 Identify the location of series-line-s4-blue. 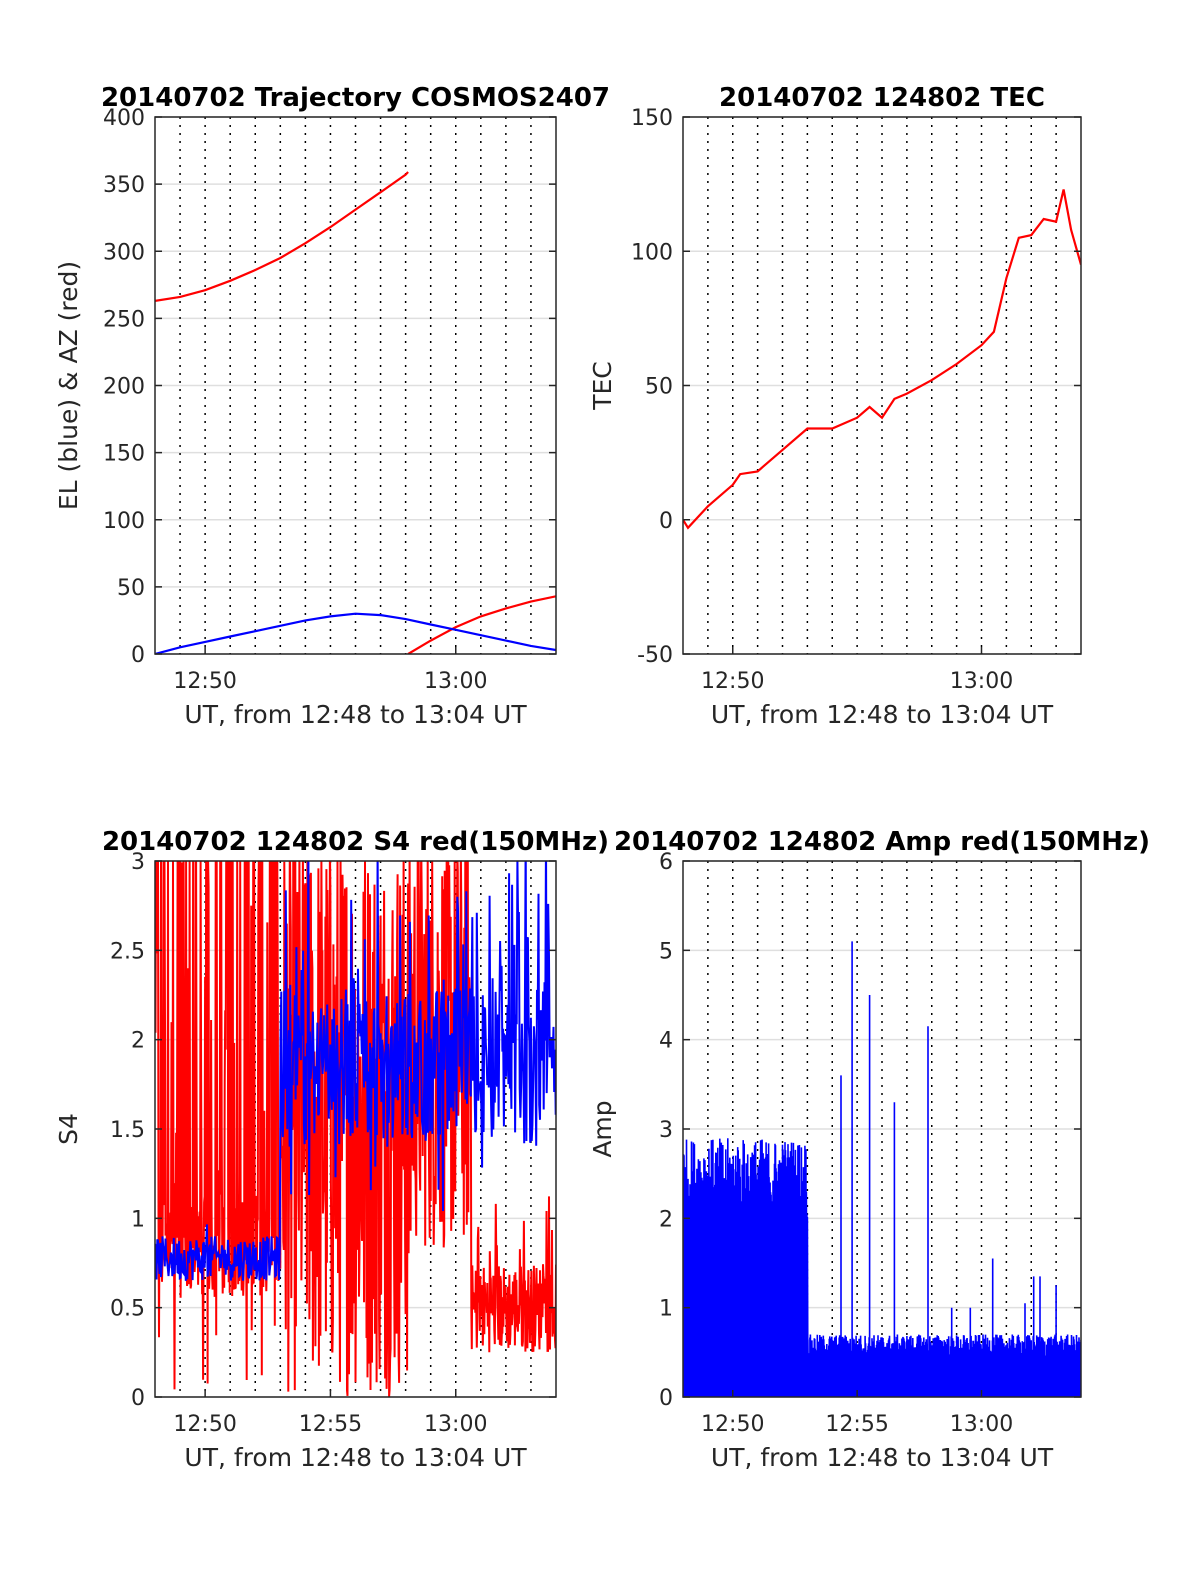
(355, 1071).